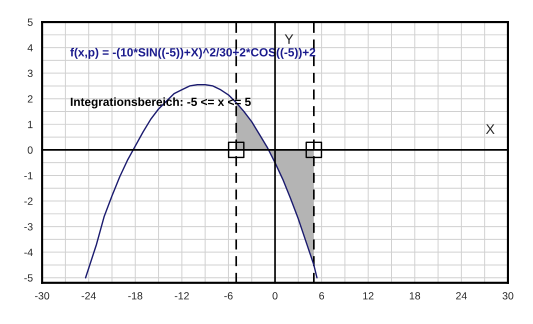 This screenshot has height=324, width=533. Describe the element at coordinates (28, 201) in the screenshot. I see `y-tick-label: -2` at that location.